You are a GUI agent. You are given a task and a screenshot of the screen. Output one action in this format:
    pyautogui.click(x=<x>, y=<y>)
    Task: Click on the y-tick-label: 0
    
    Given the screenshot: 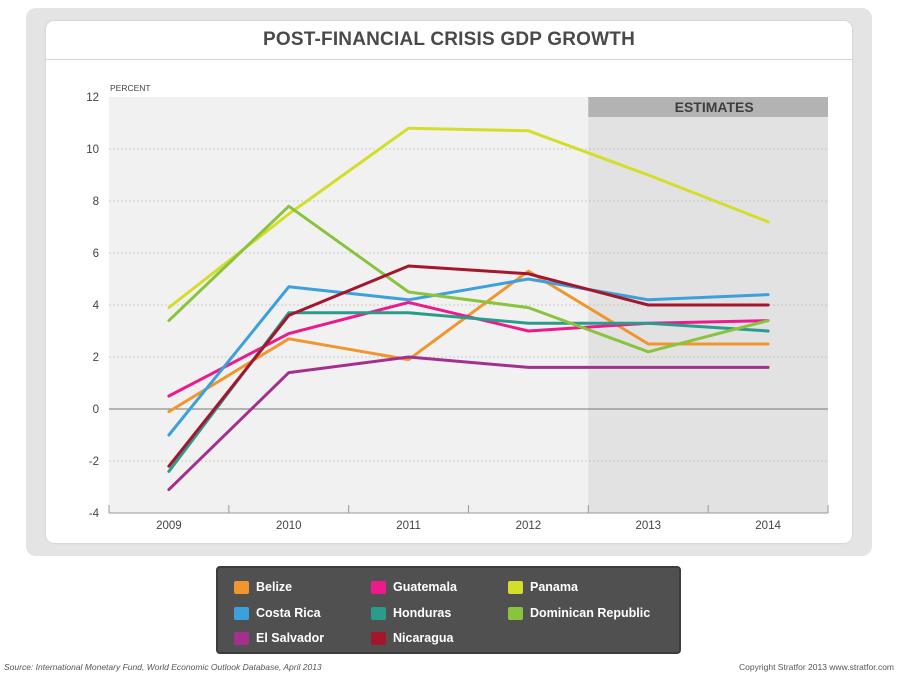 What is the action you would take?
    pyautogui.click(x=96, y=410)
    